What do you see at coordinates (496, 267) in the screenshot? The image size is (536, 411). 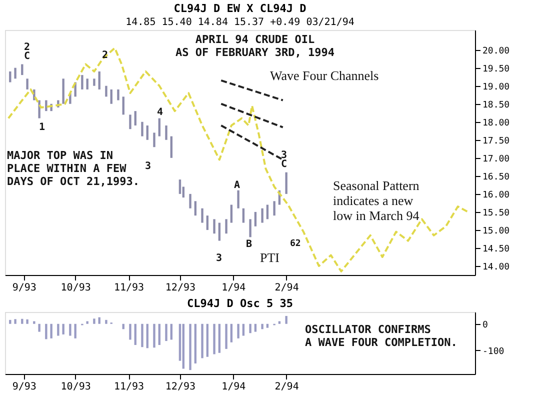 I see `y-tick-label: 14.00` at bounding box center [496, 267].